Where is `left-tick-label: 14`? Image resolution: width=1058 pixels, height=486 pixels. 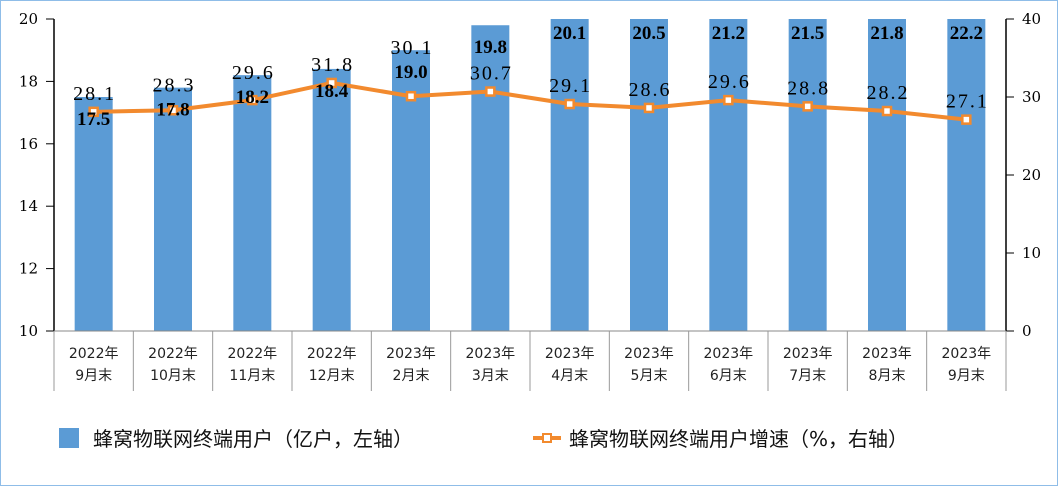 left-tick-label: 14 is located at coordinates (28, 206).